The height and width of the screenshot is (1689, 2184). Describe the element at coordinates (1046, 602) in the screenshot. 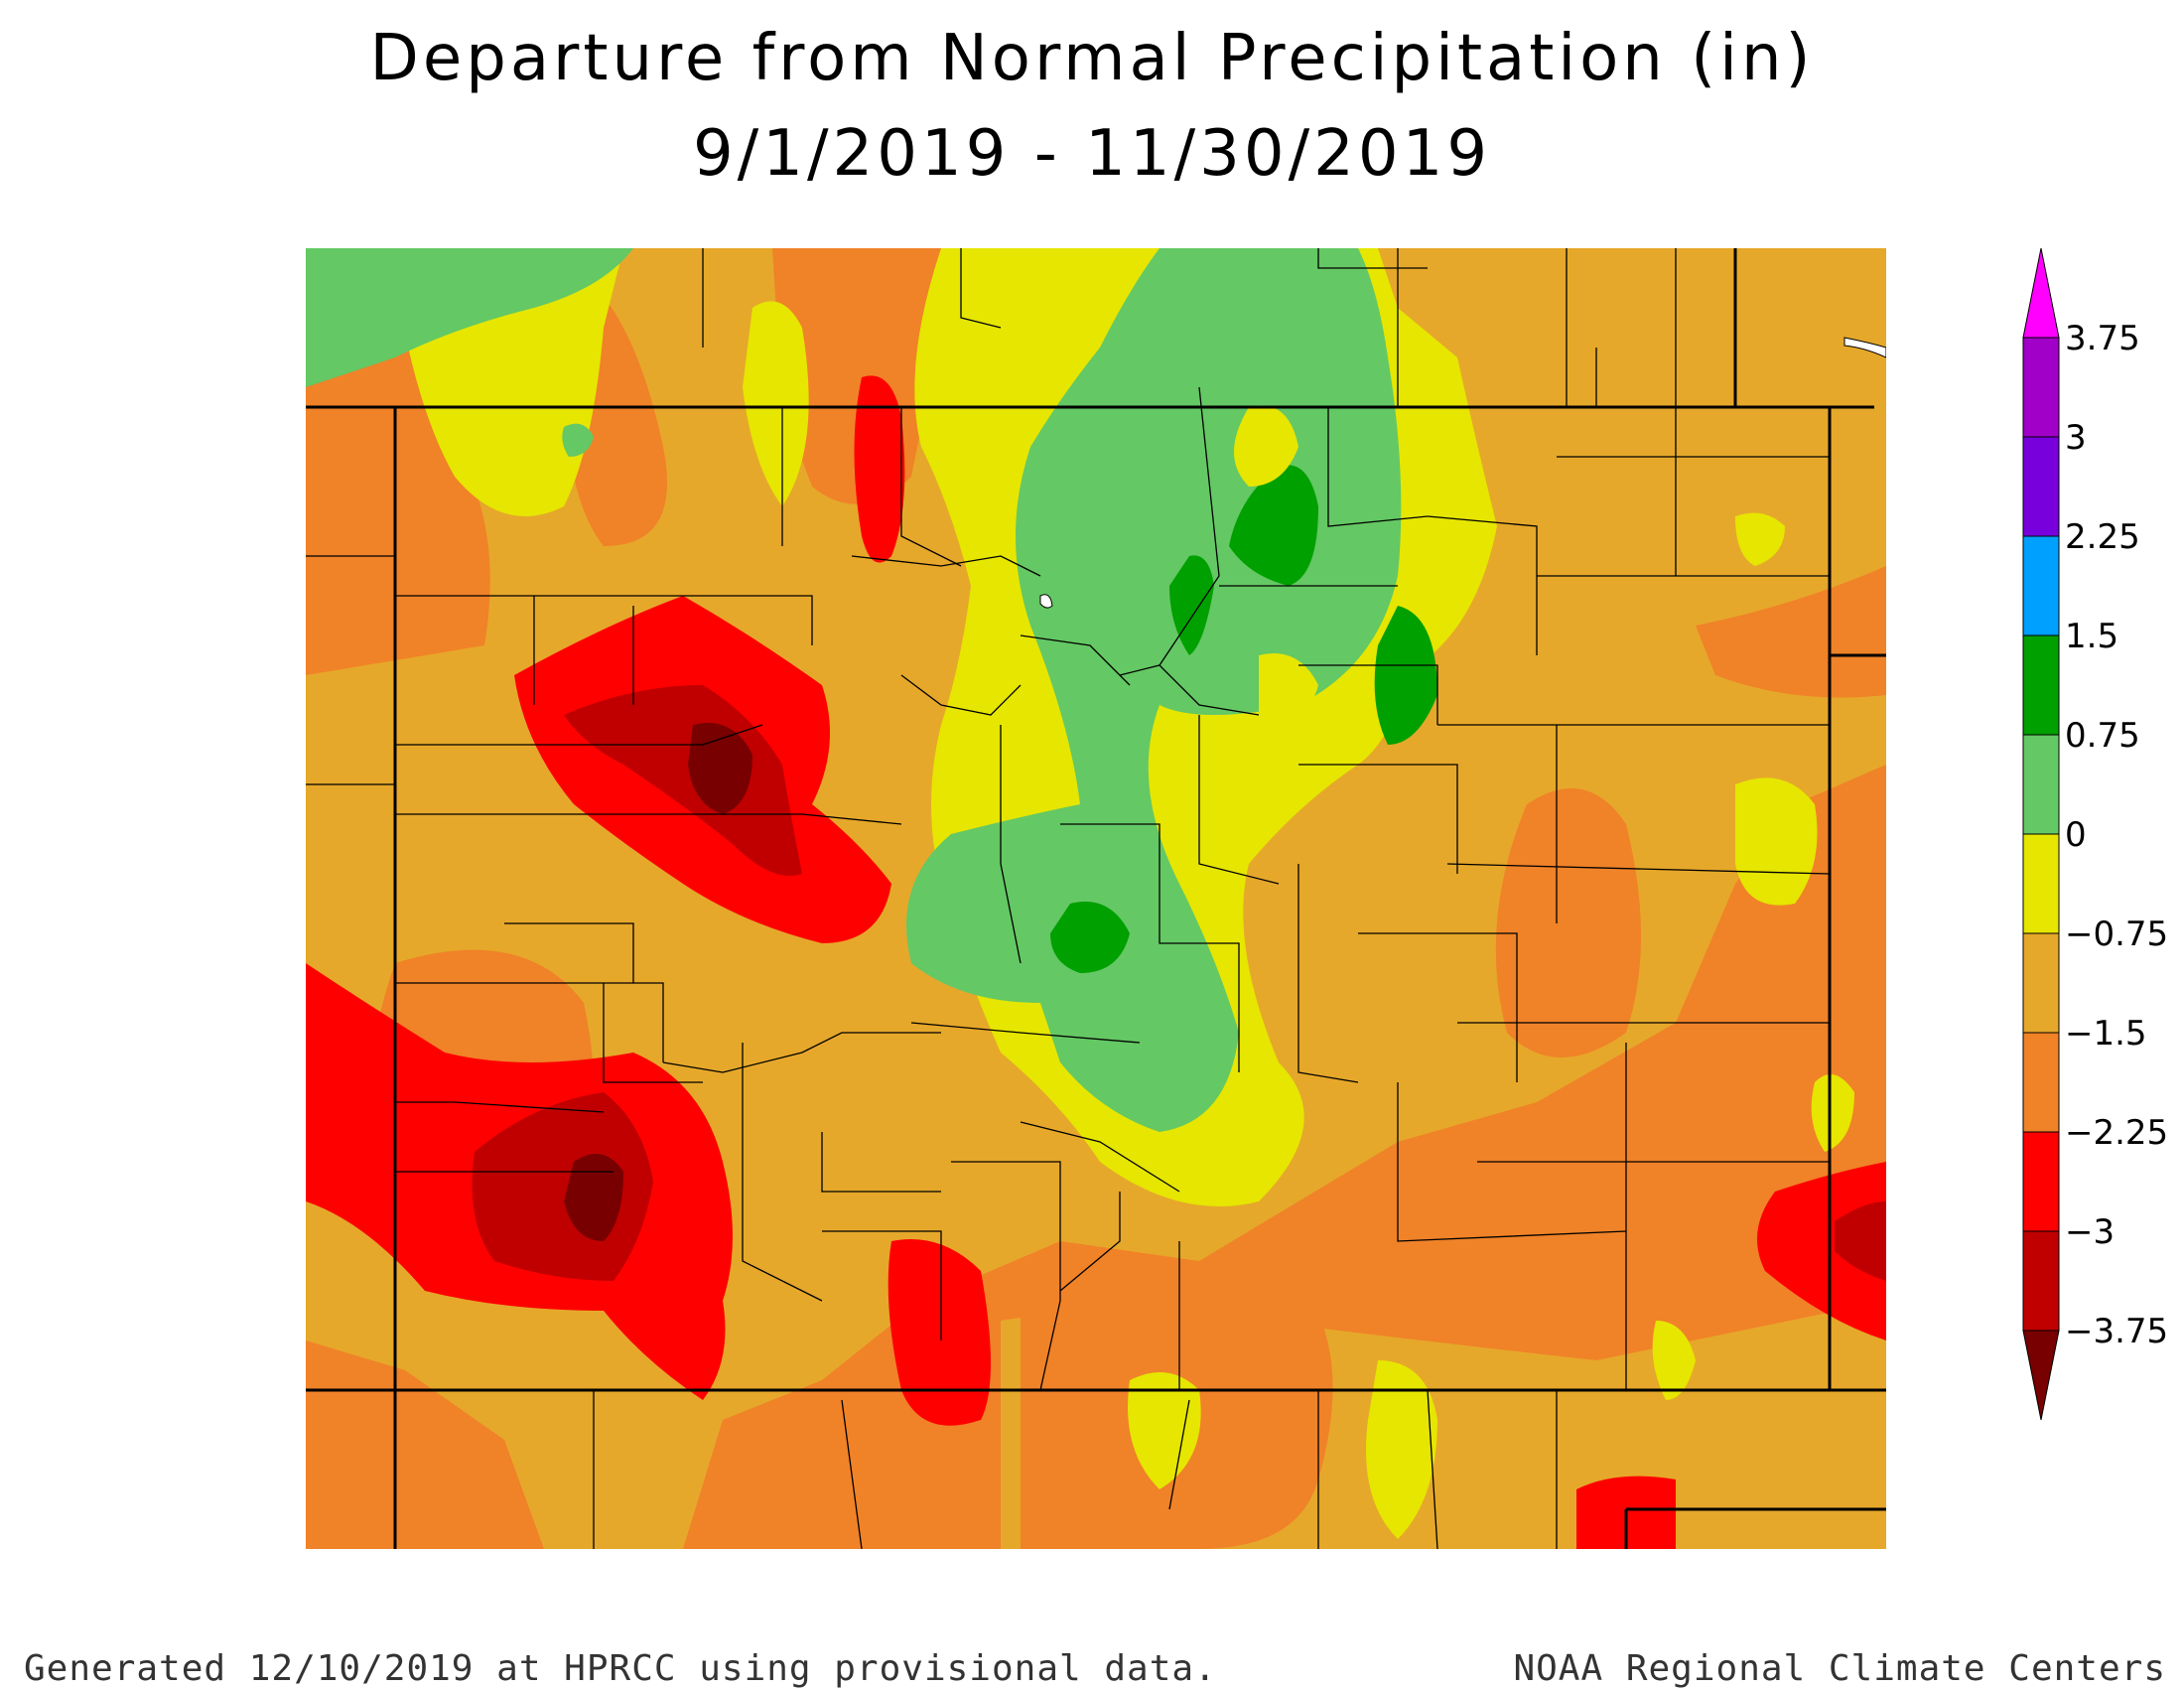

I see `lake-shape` at that location.